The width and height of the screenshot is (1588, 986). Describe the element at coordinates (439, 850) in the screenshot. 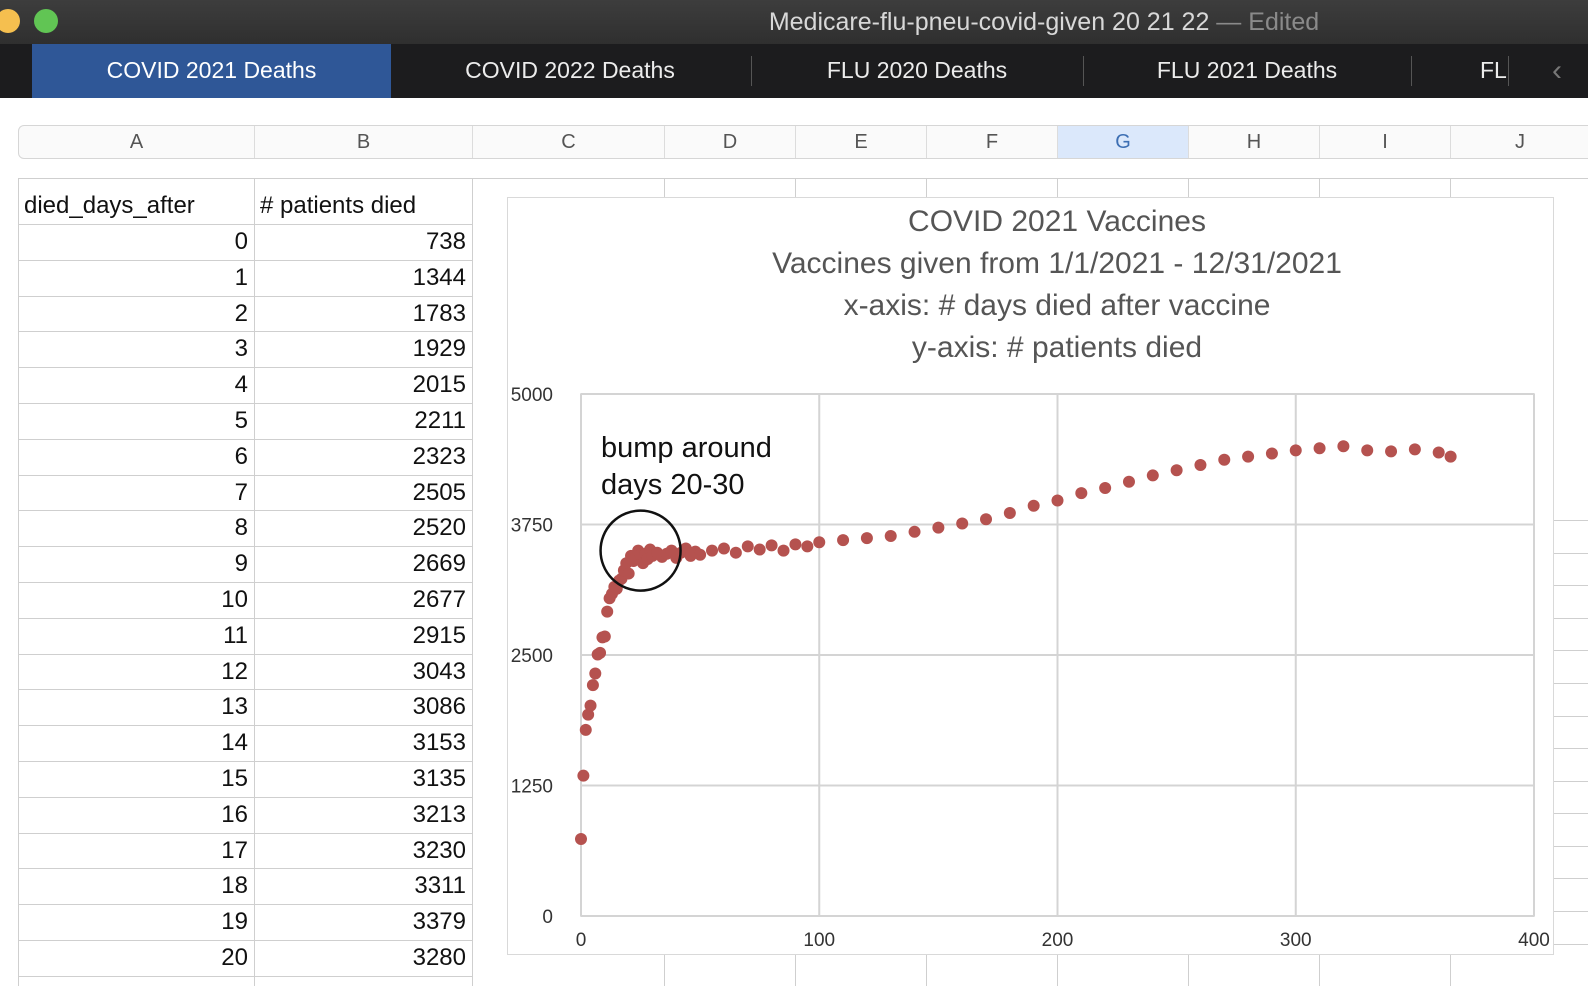

I see `cell-patients-died: 3230` at that location.